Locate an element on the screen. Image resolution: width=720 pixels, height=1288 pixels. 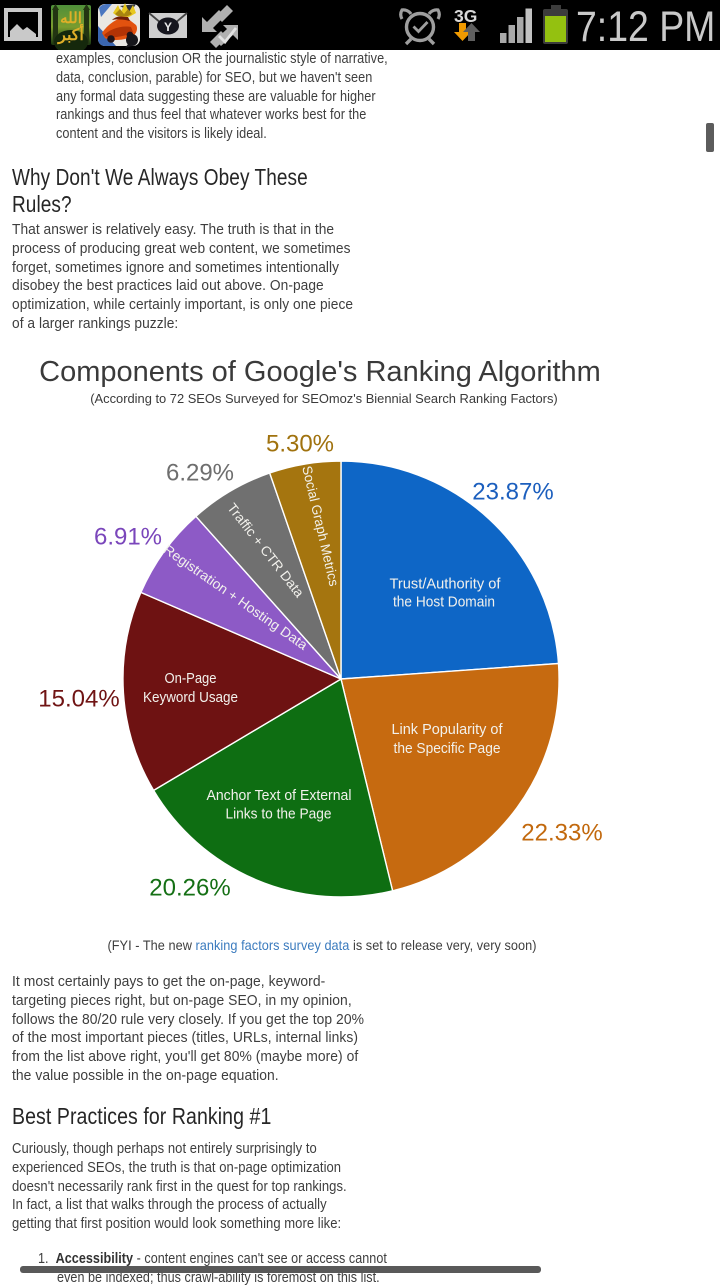
svg-text: 22.33% is located at coordinates (561, 833).